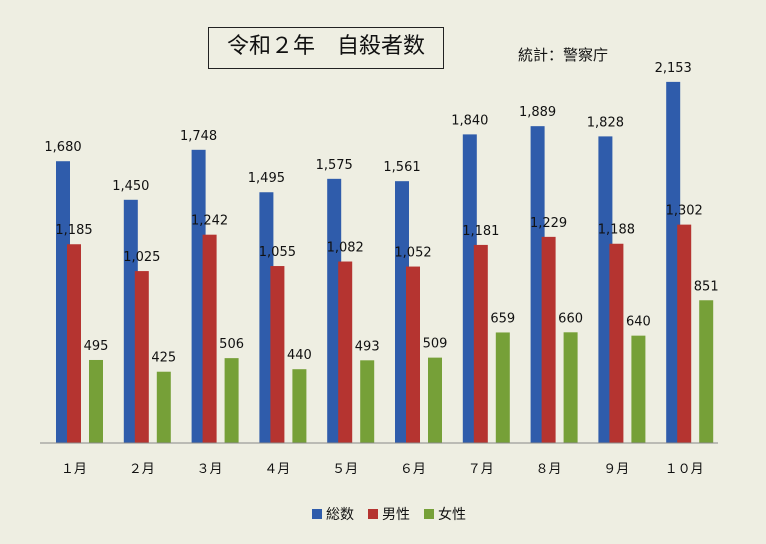 The height and width of the screenshot is (544, 766). What do you see at coordinates (548, 469) in the screenshot?
I see `x-tick-label: ８月` at bounding box center [548, 469].